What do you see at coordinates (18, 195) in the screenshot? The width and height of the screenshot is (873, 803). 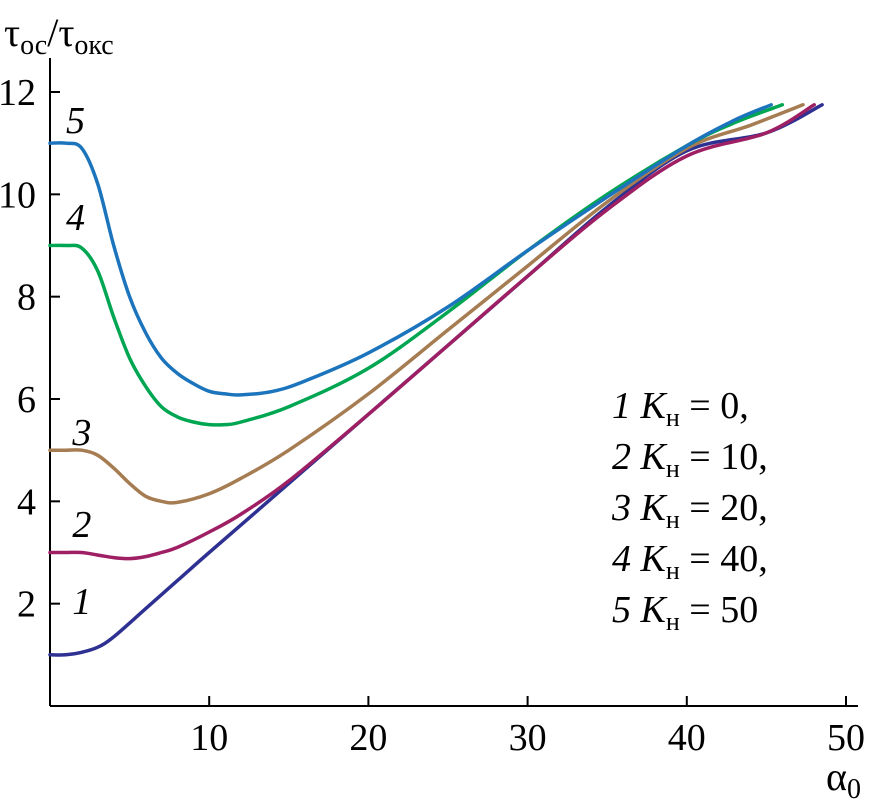 I see `y-tick-label: 10` at bounding box center [18, 195].